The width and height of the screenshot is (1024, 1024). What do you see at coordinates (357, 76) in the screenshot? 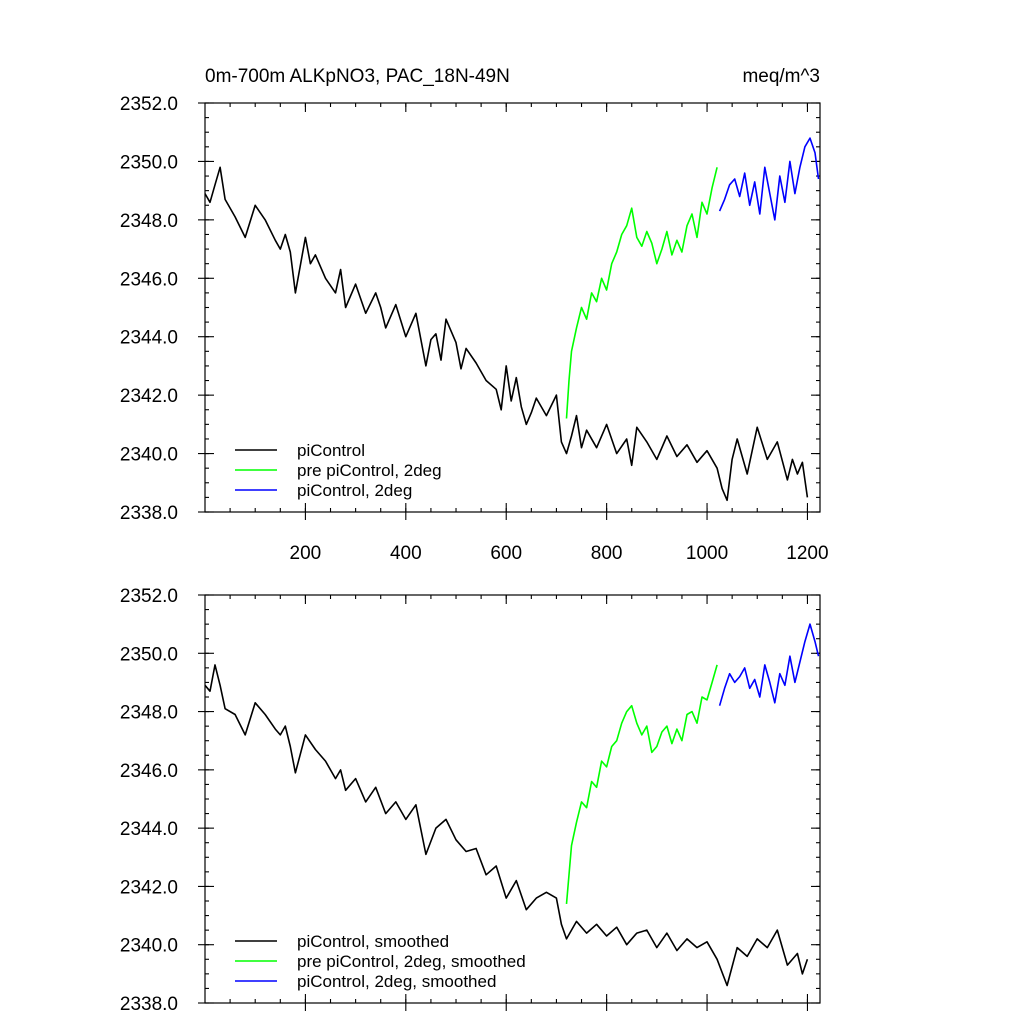
I see `plot-title: 0m-700m ALKpNO3, PAC_18N-49N` at bounding box center [357, 76].